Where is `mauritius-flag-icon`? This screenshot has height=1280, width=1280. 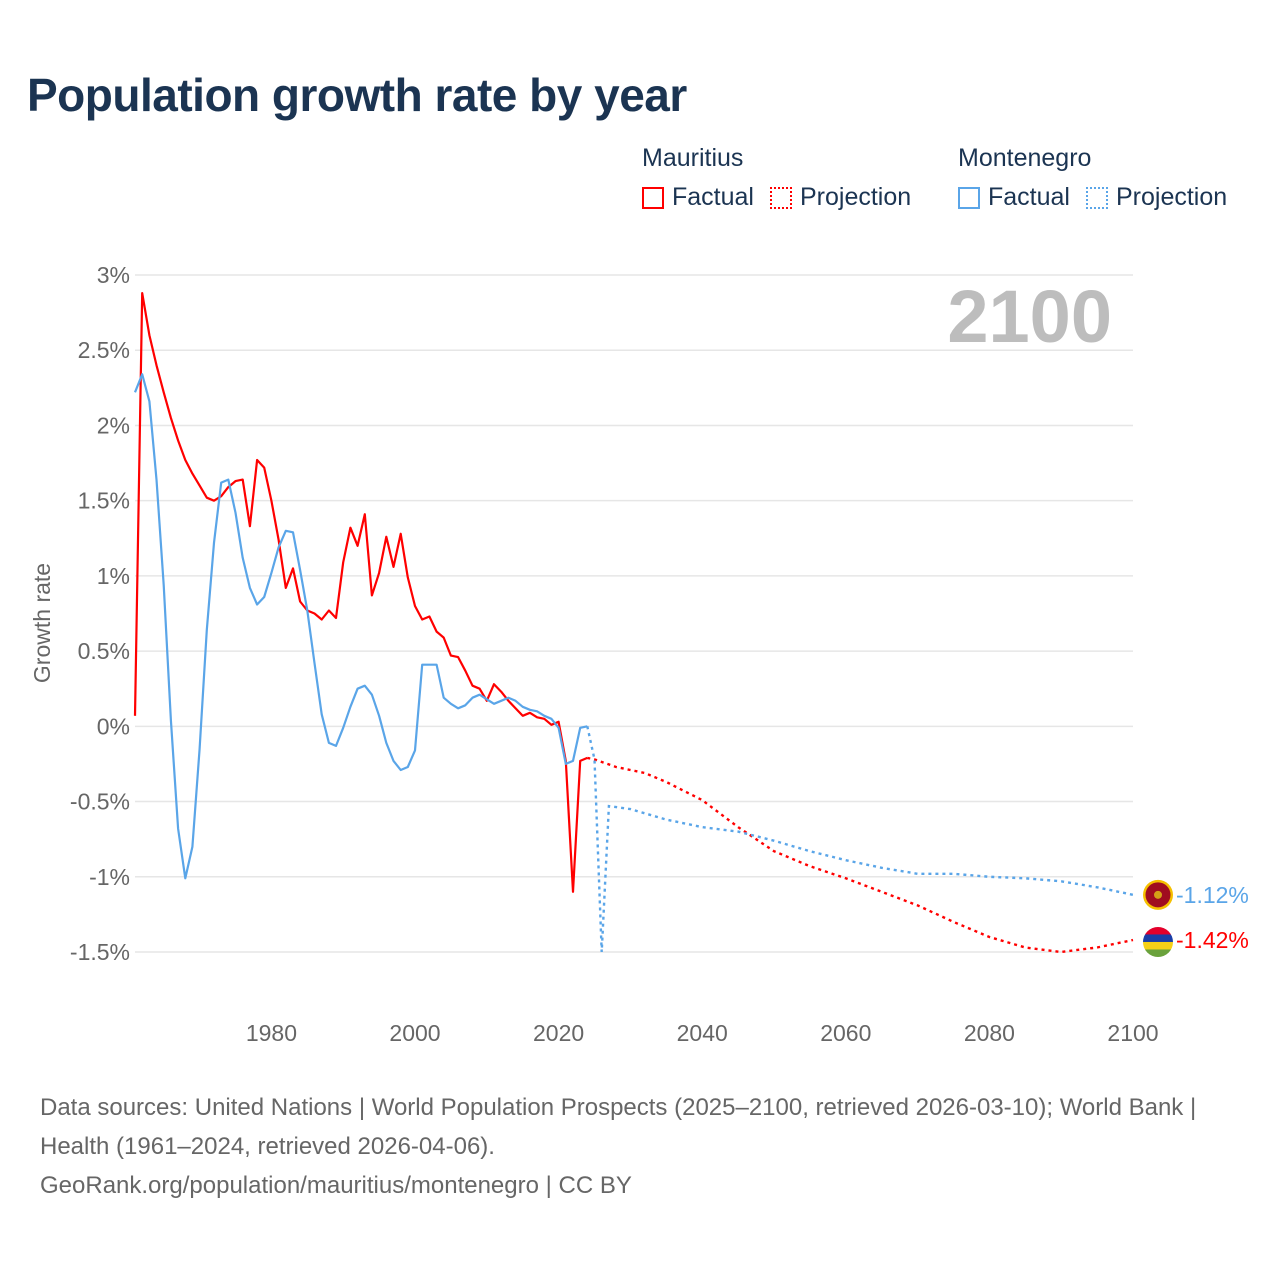 mauritius-flag-icon is located at coordinates (1158, 941).